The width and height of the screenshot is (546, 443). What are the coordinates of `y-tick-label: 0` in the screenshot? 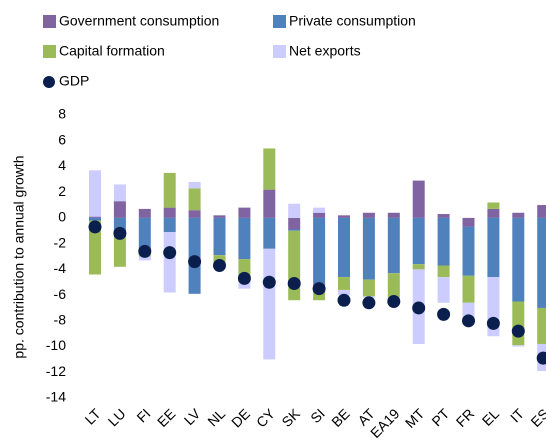 It's located at (62, 217).